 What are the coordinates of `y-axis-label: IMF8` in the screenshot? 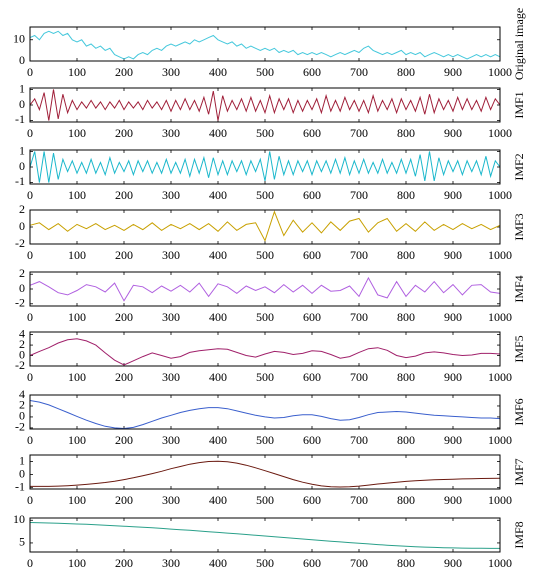 It's located at (519, 534).